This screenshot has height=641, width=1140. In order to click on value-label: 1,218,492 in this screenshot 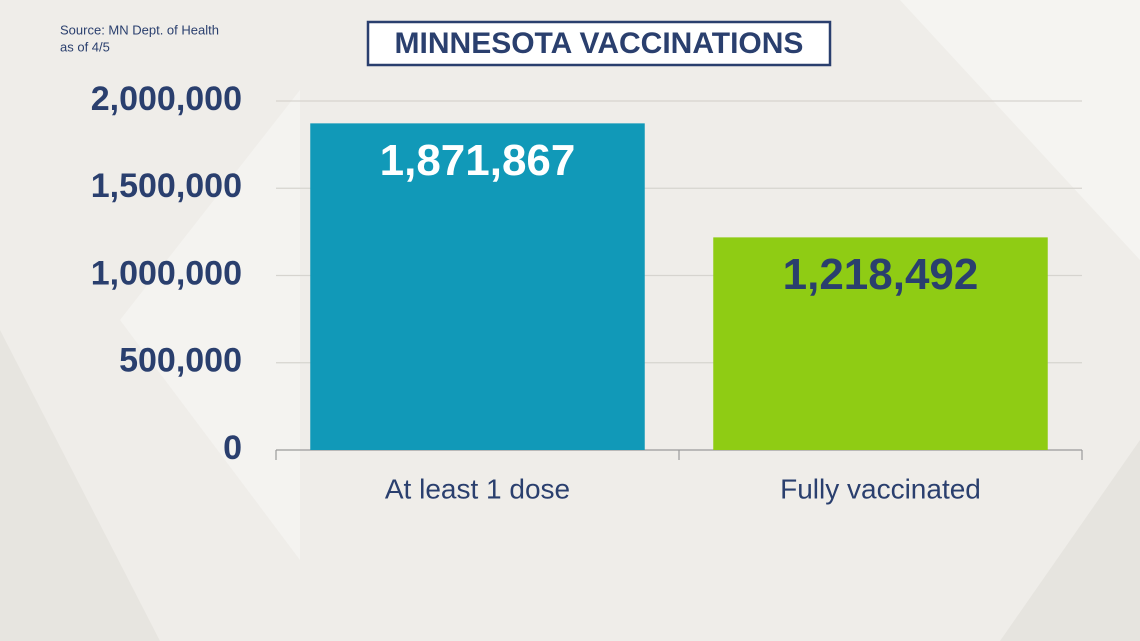, I will do `click(881, 274)`.